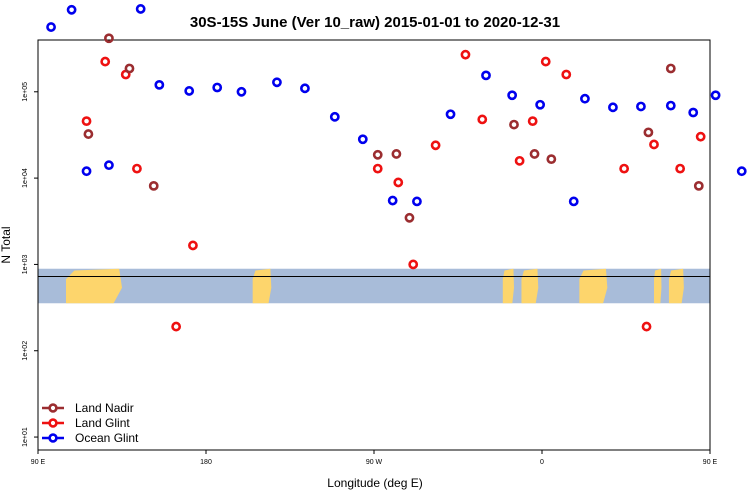 This screenshot has width=750, height=500. What do you see at coordinates (107, 438) in the screenshot?
I see `legend-label: Ocean Glint` at bounding box center [107, 438].